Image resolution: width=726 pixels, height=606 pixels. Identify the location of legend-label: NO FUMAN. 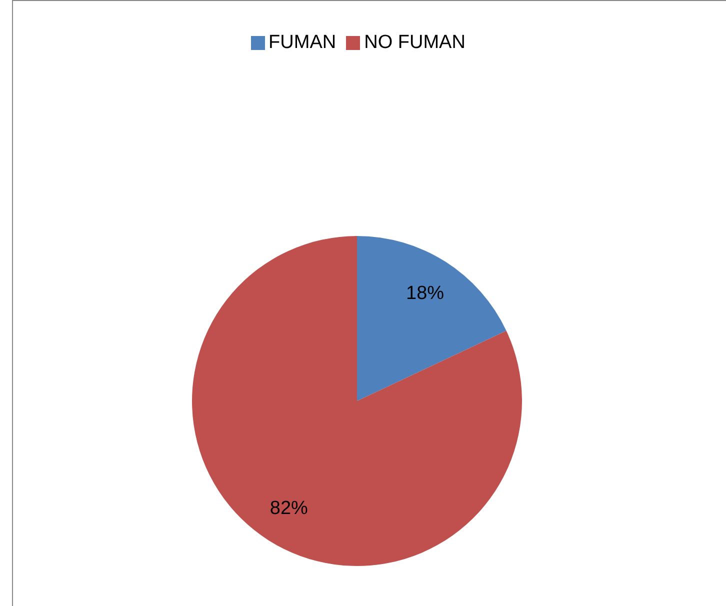
(415, 42).